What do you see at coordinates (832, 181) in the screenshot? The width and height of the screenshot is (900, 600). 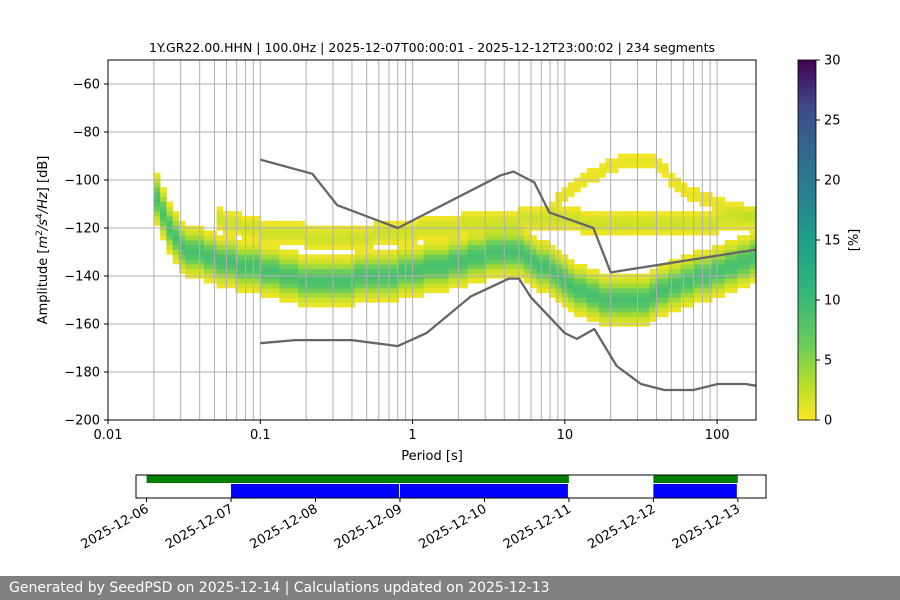 I see `colorbar-tick-label: 20` at bounding box center [832, 181].